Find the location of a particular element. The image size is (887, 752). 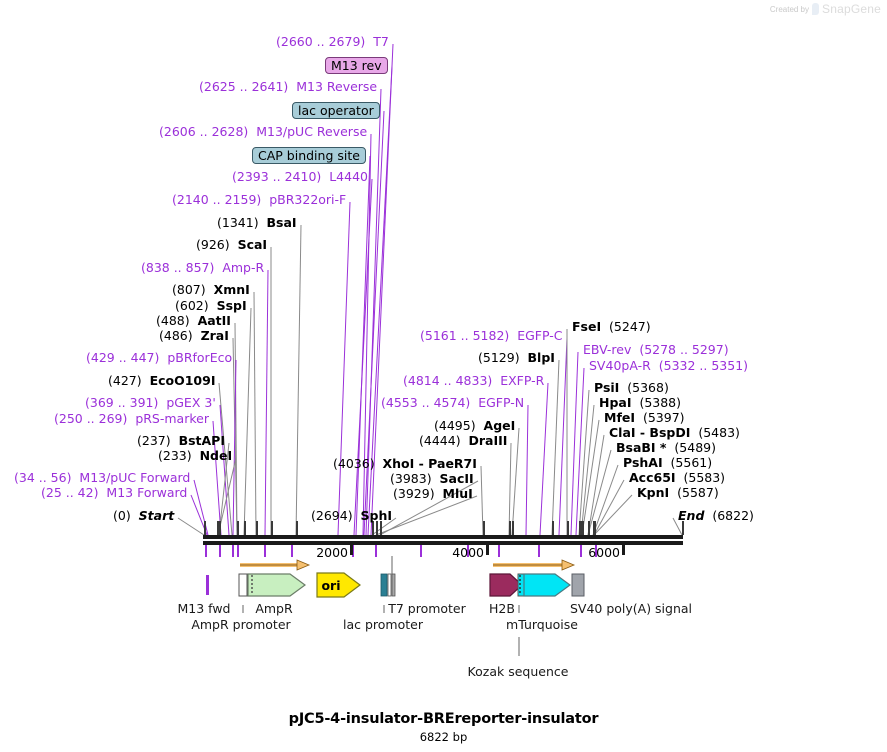

label-lac-operator: lac operator is located at coordinates (336, 110).